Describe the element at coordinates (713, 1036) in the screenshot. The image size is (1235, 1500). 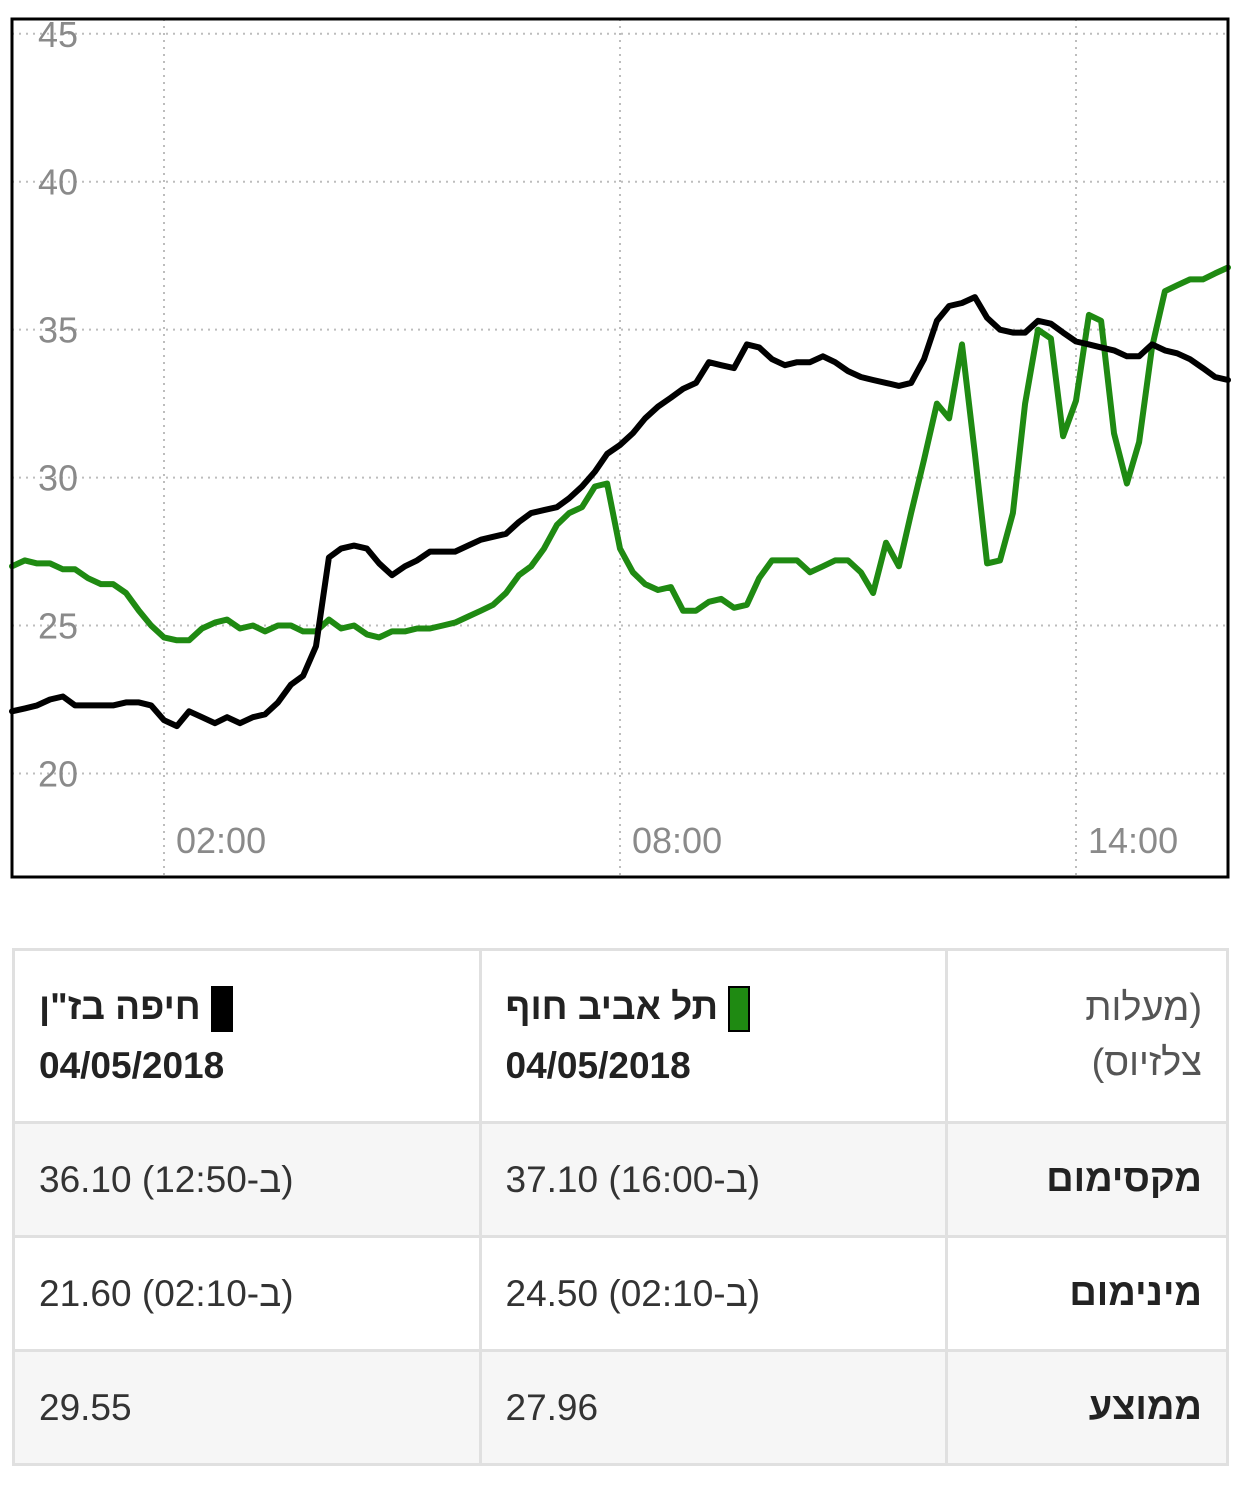
I see `series-header-tel-aviv: תל אביב חוף 04/05/2018` at that location.